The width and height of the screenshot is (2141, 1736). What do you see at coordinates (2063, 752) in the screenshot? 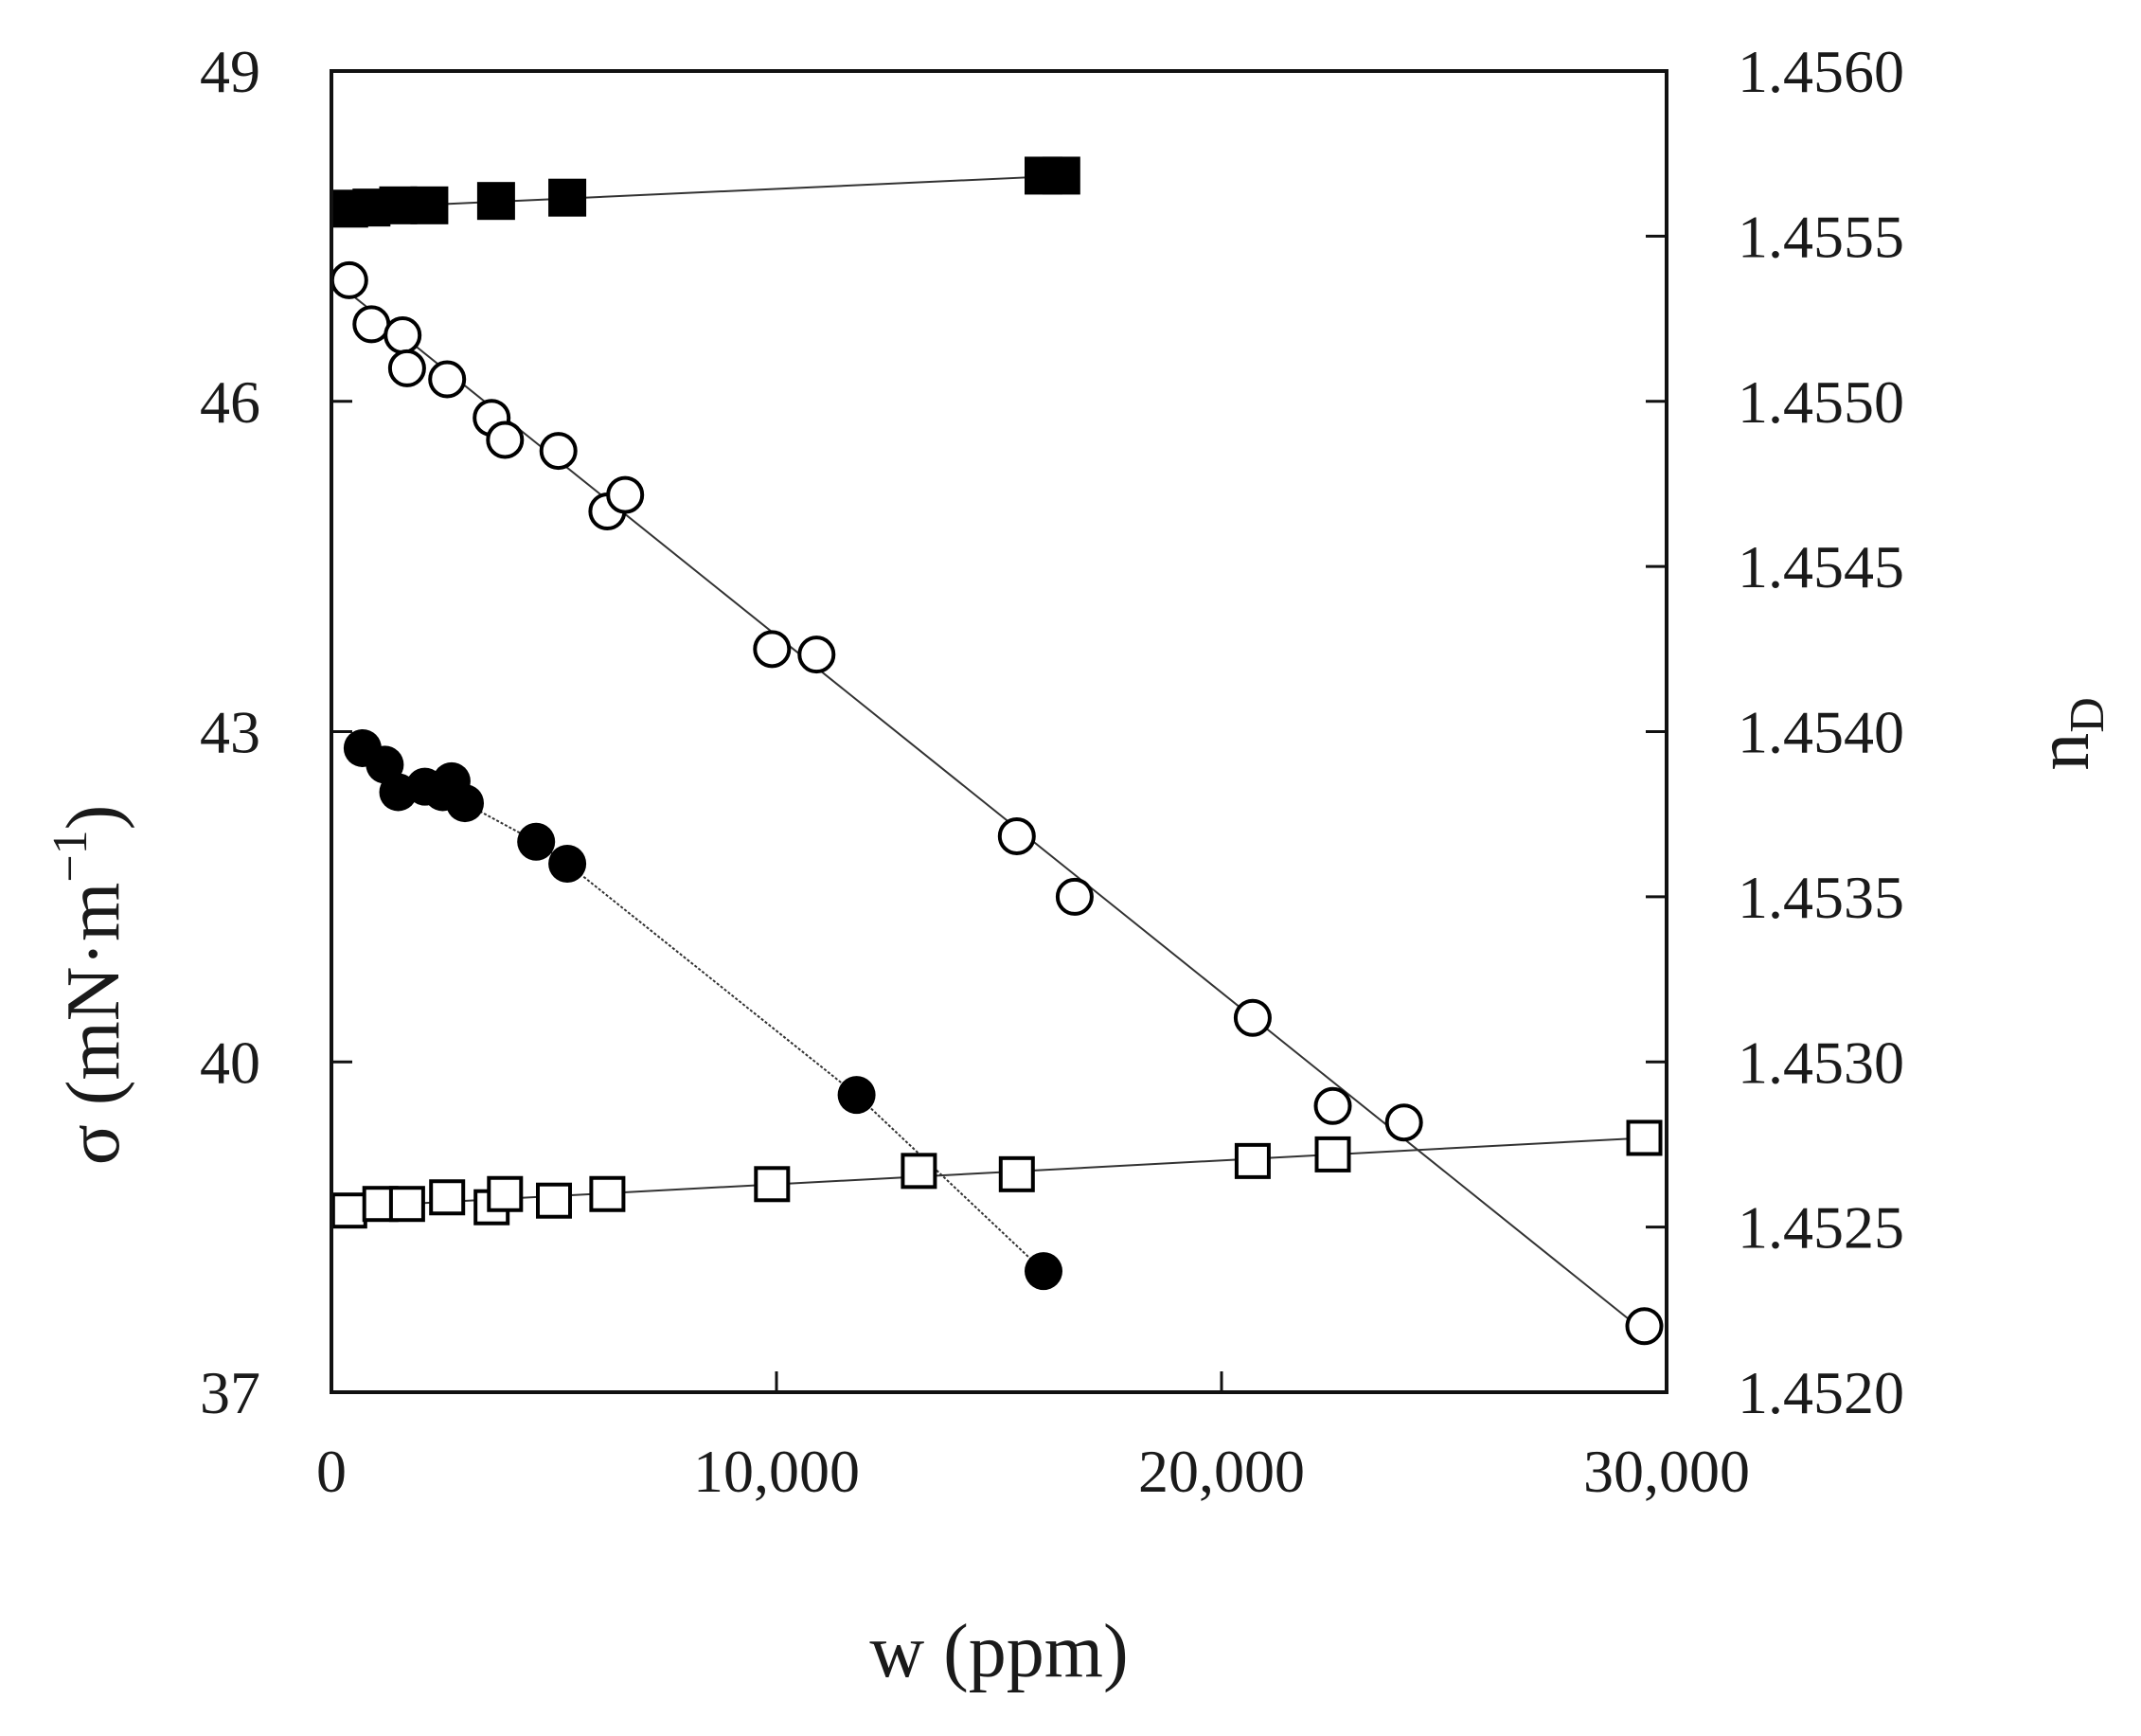
I see `y-right-title-base: n` at bounding box center [2063, 752].